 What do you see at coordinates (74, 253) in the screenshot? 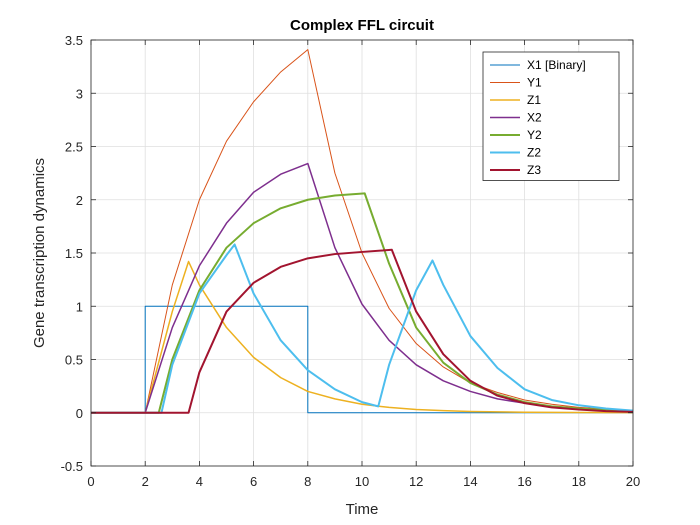
I see `y-tick-label: 1.5` at bounding box center [74, 253].